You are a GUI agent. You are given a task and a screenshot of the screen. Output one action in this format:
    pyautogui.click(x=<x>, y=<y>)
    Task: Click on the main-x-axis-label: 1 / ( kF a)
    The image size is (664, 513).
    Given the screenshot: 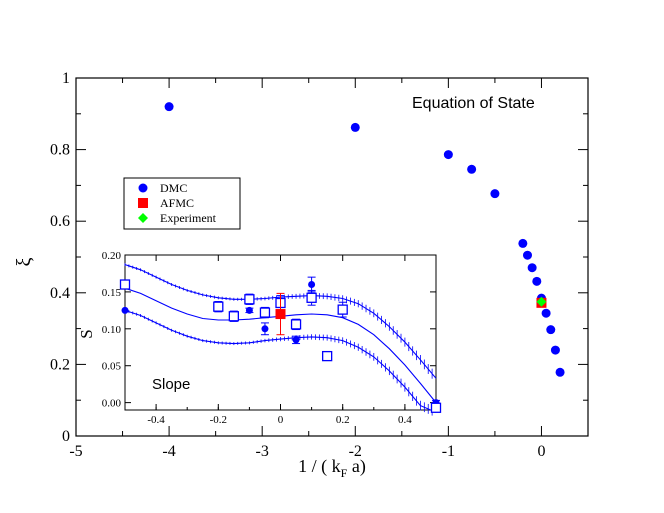 What is the action you would take?
    pyautogui.click(x=332, y=468)
    